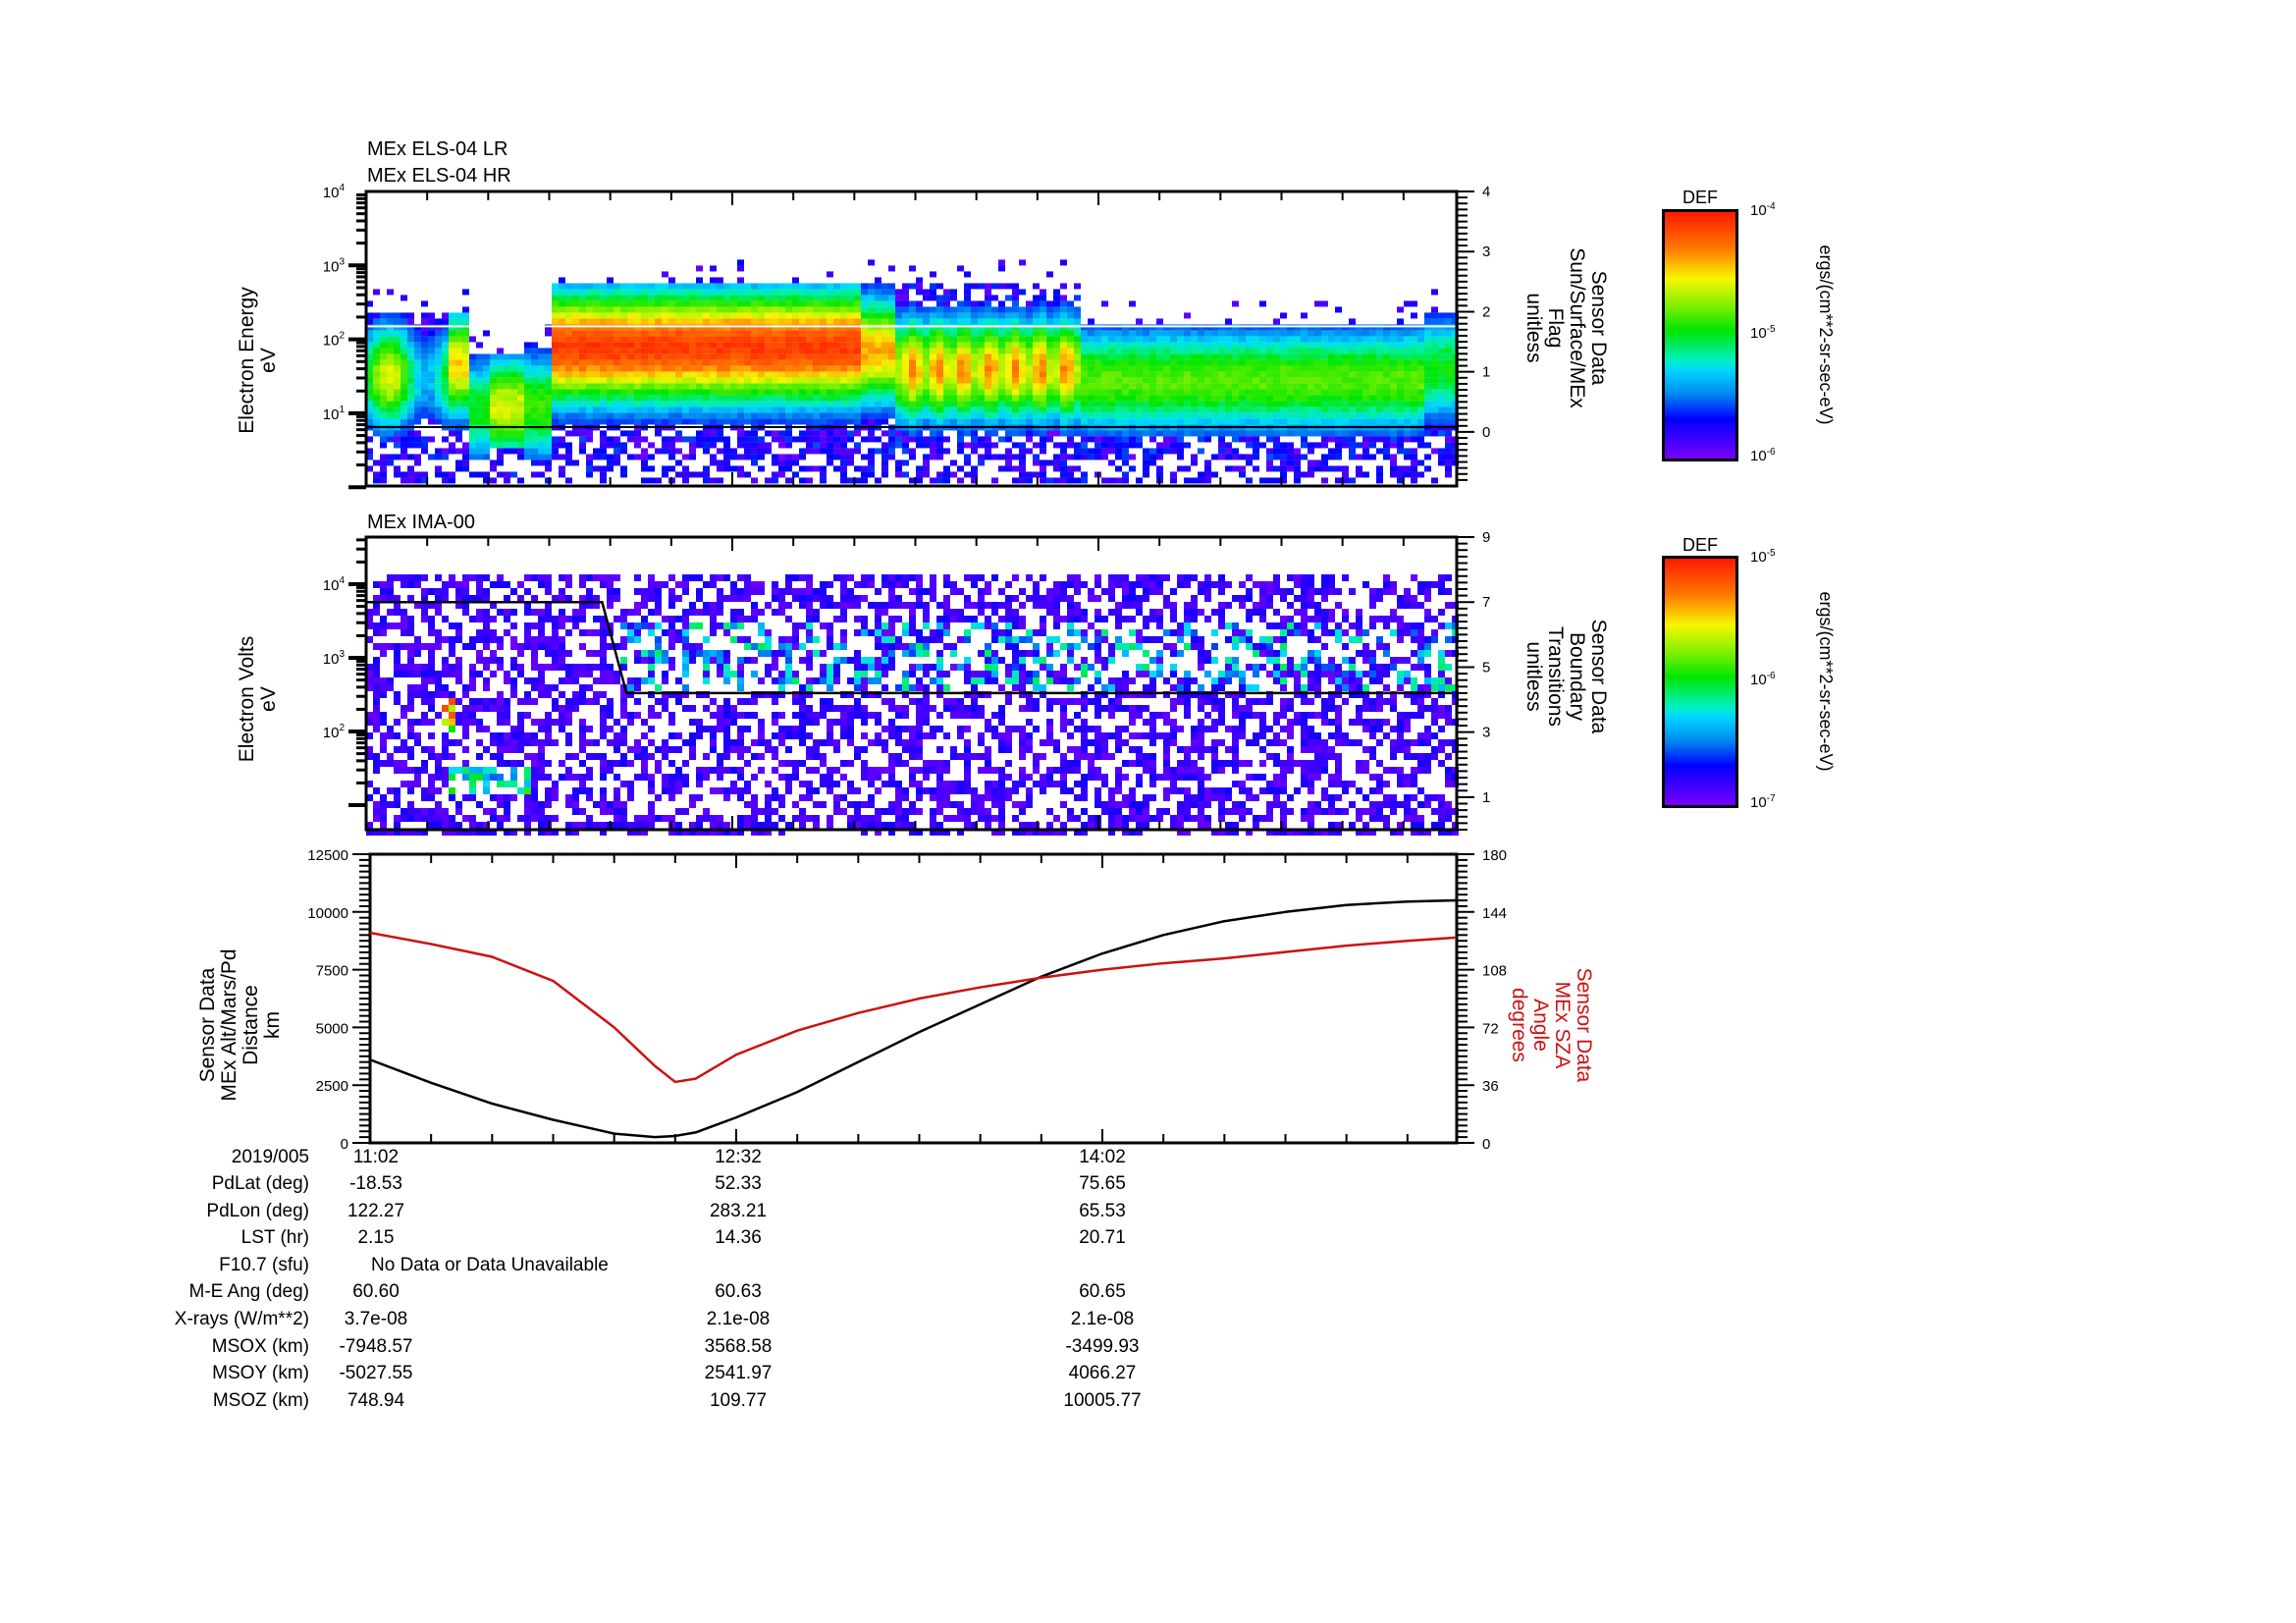 The image size is (2296, 1623). What do you see at coordinates (260, 1346) in the screenshot?
I see `ephemeris-row-label: MSOX (km)` at bounding box center [260, 1346].